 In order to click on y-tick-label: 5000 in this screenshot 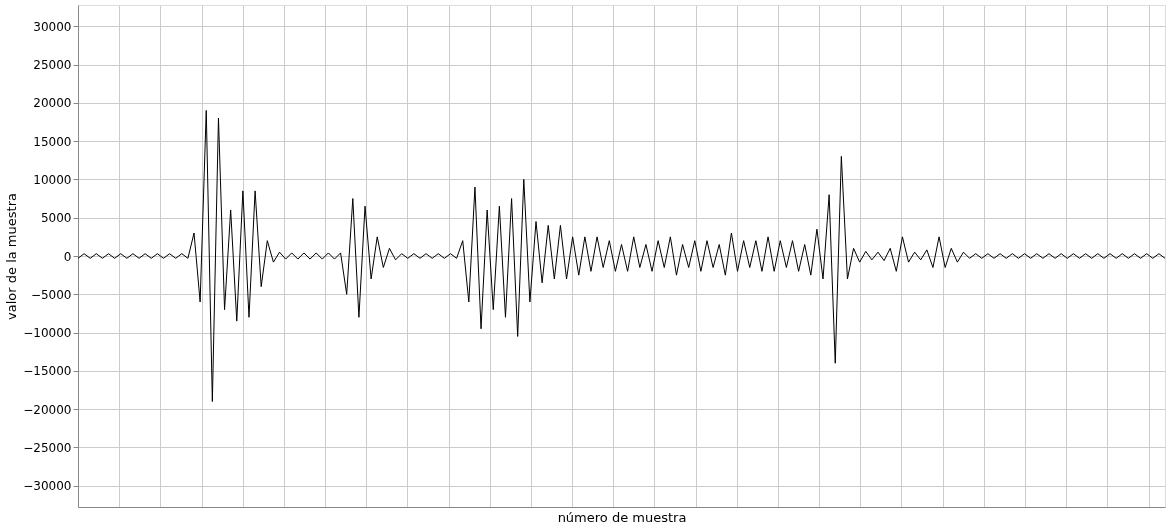, I will do `click(56, 218)`.